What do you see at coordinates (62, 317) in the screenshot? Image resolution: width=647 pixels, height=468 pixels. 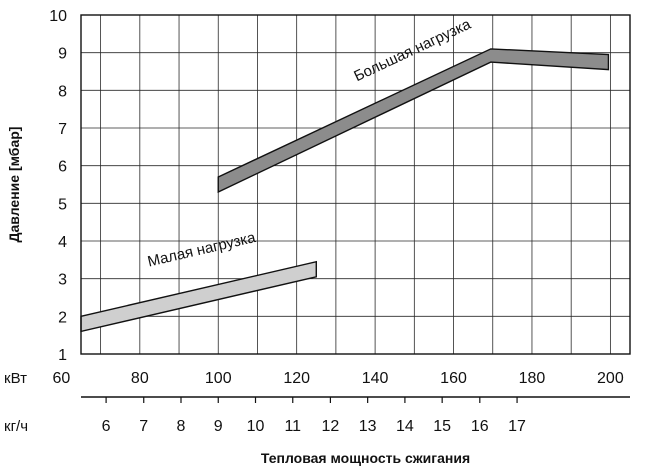 I see `y-tick-label: 2` at bounding box center [62, 317].